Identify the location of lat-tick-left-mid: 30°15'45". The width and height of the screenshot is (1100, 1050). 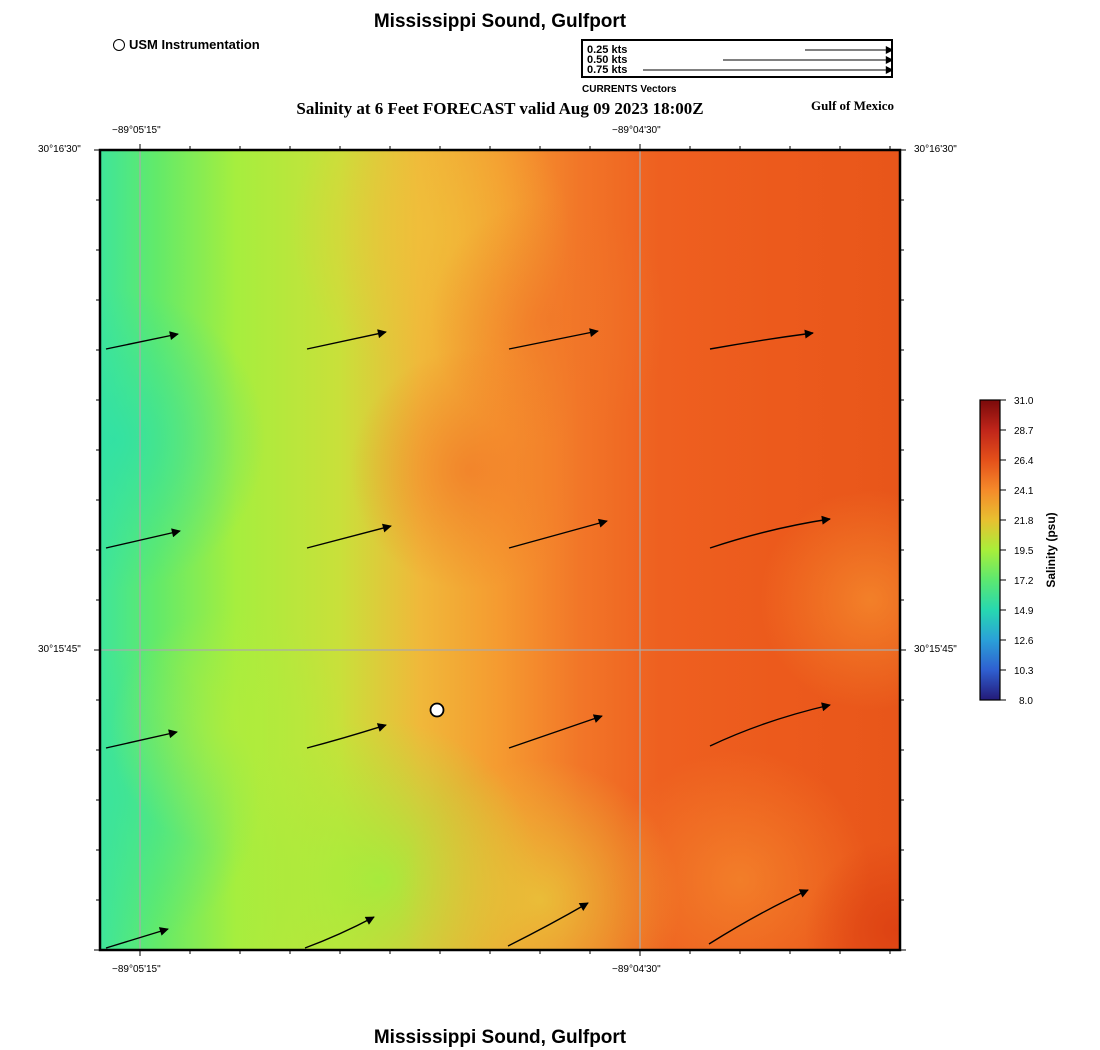
(59, 649).